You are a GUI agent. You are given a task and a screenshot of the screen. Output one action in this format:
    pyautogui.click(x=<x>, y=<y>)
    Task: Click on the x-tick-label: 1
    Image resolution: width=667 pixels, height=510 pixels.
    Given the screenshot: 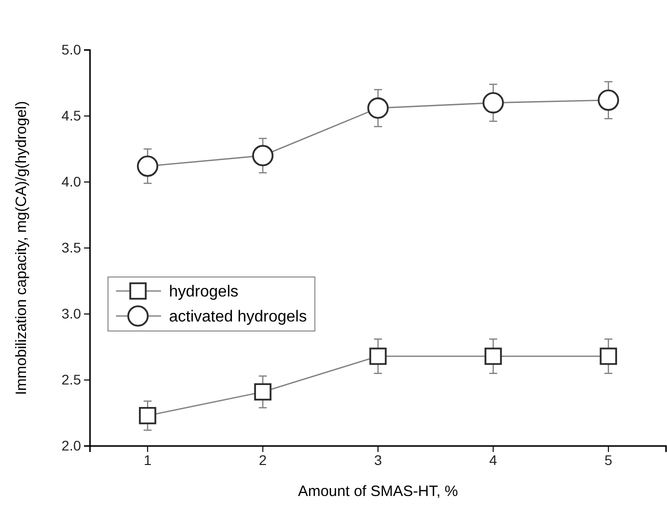 What is the action you would take?
    pyautogui.click(x=148, y=460)
    